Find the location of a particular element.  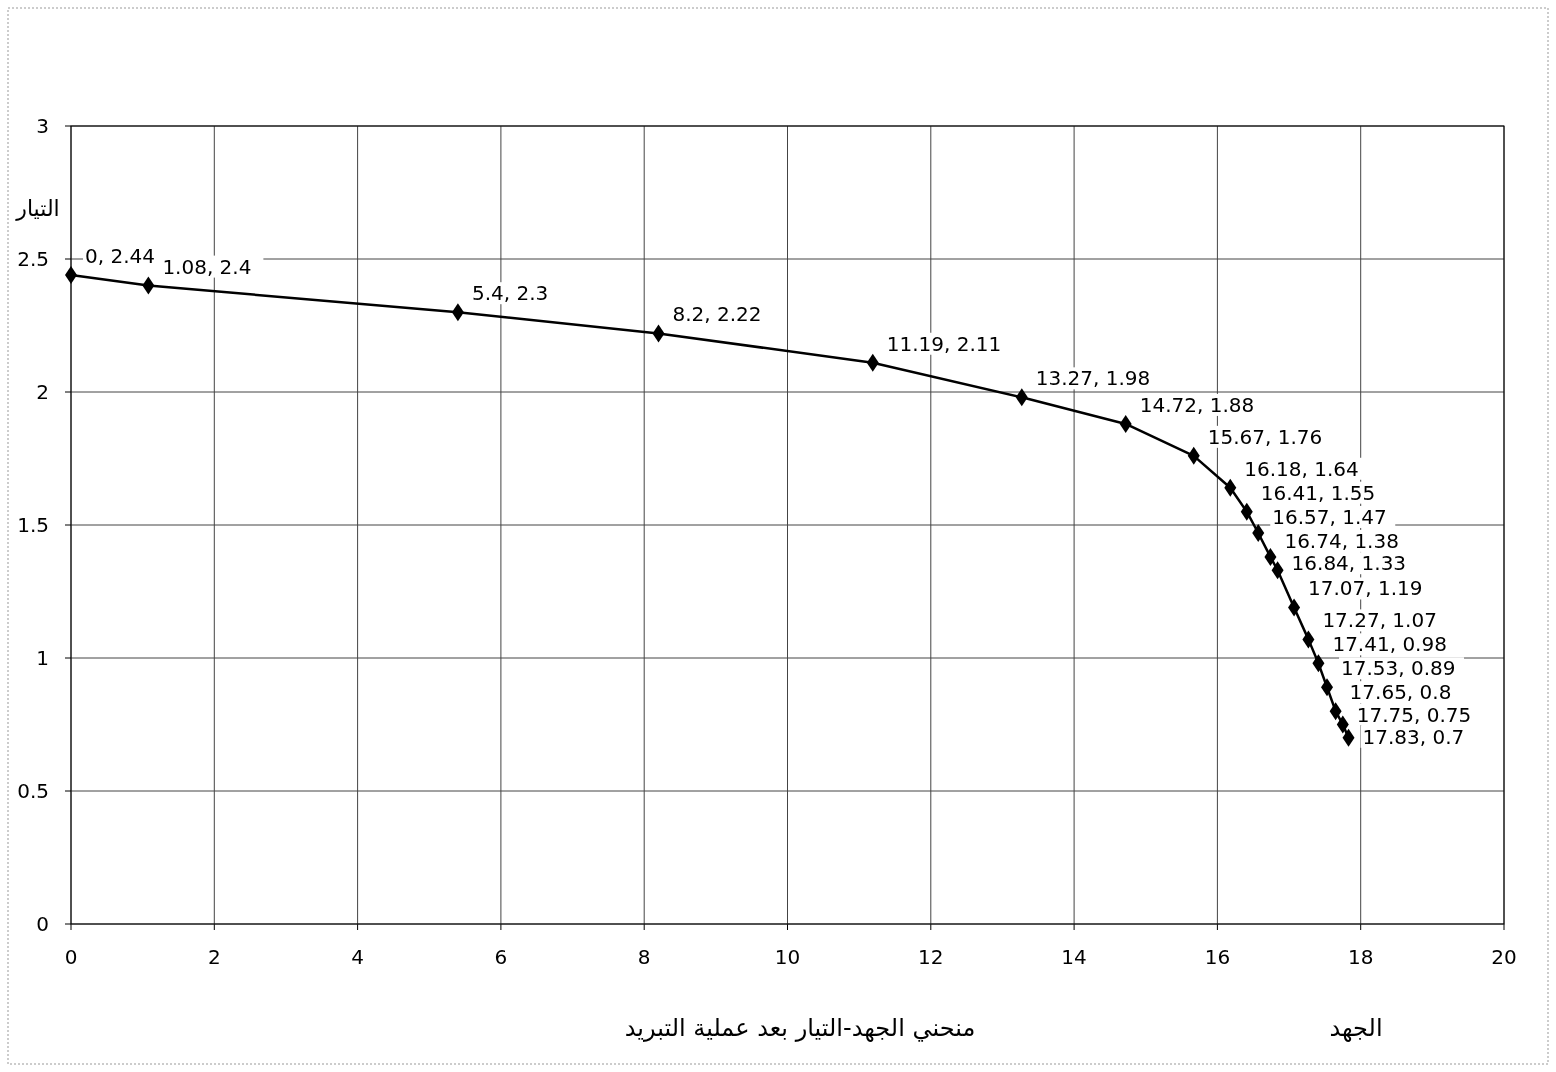

data-label: 13.27, 1.98 is located at coordinates (1093, 378).